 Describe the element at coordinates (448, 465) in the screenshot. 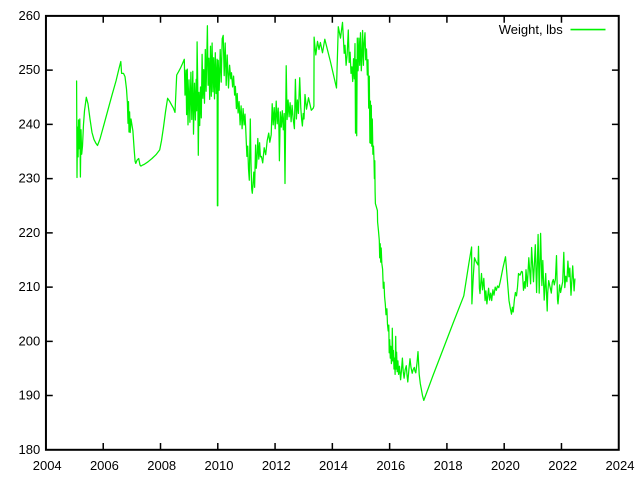

I see `svg-text: 2018` at that location.